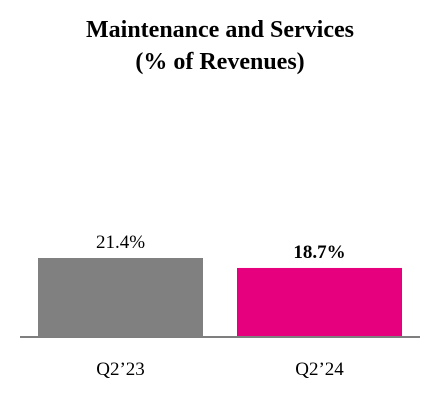 This screenshot has height=400, width=440. Describe the element at coordinates (220, 62) in the screenshot. I see `chart-subtitle: (% of Revenues)` at that location.